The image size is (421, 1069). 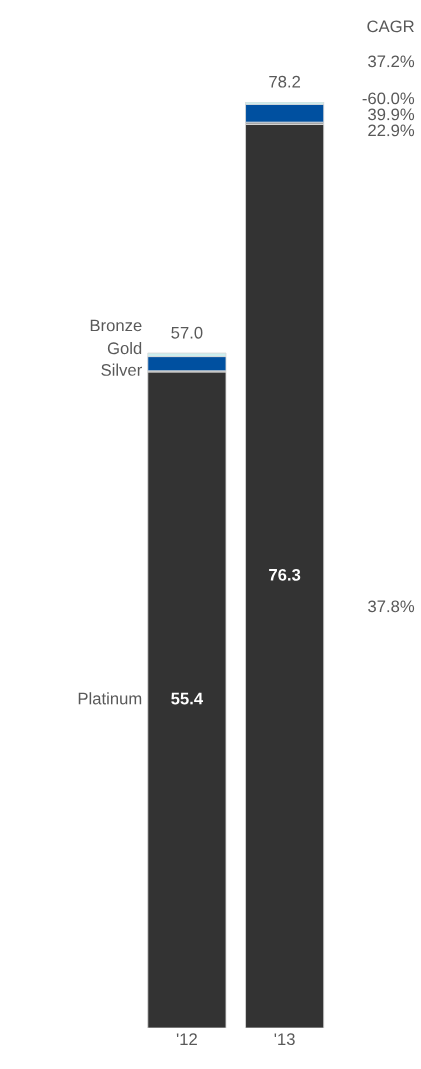 I want to click on text: CAGR, so click(x=390, y=26).